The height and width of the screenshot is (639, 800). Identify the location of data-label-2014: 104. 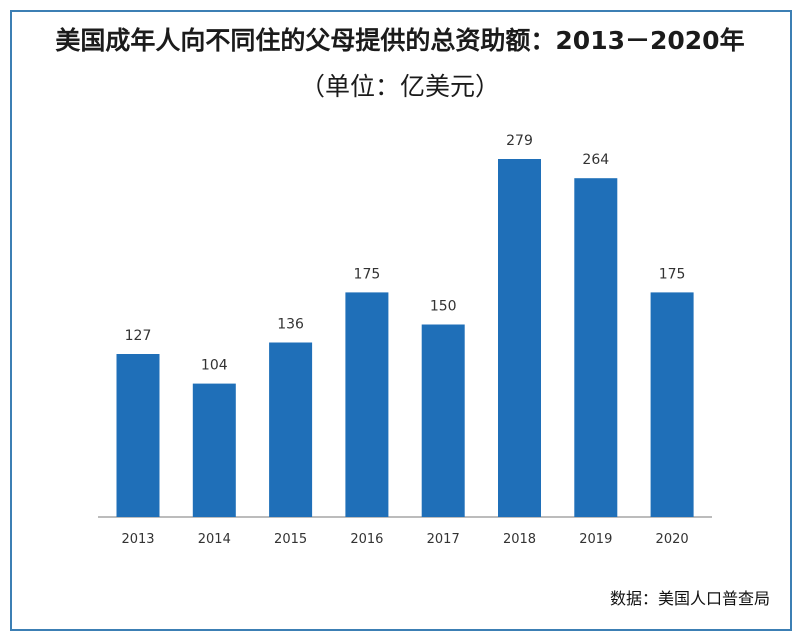
(214, 366).